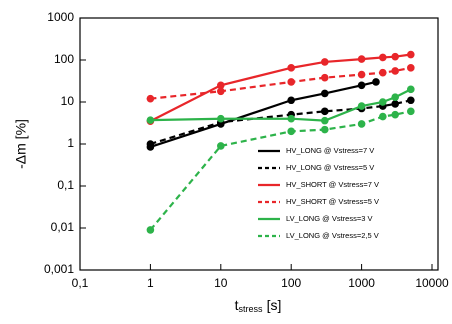  Describe the element at coordinates (251, 309) in the screenshot. I see `x-axis-label-subscript: stress` at that location.